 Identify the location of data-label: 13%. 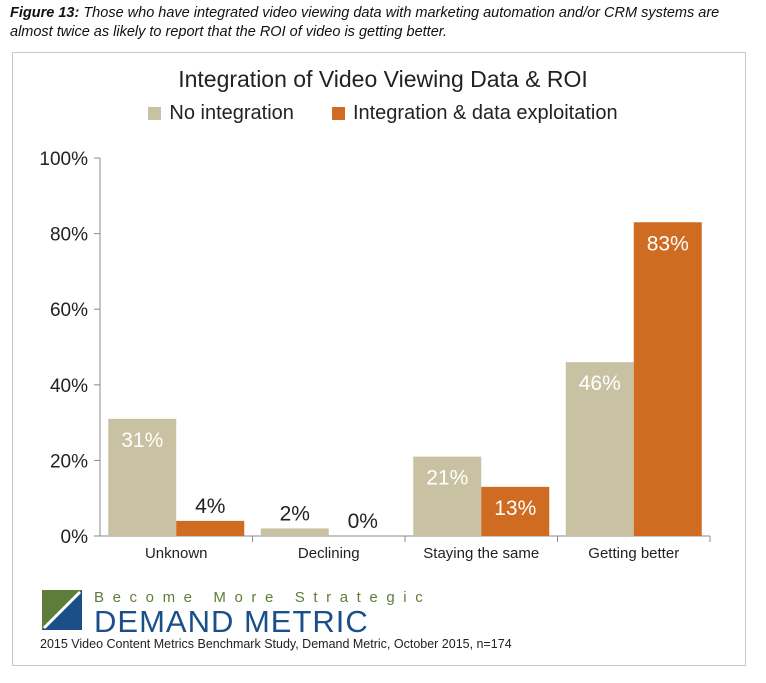
(515, 508).